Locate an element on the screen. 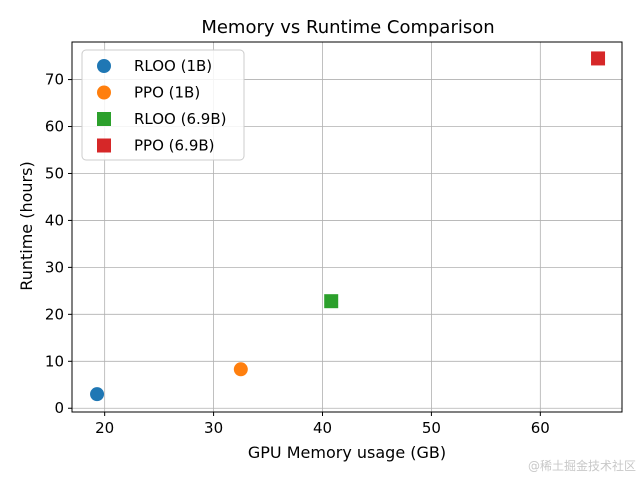 The image size is (640, 480). x-tick-label: 20 is located at coordinates (104, 428).